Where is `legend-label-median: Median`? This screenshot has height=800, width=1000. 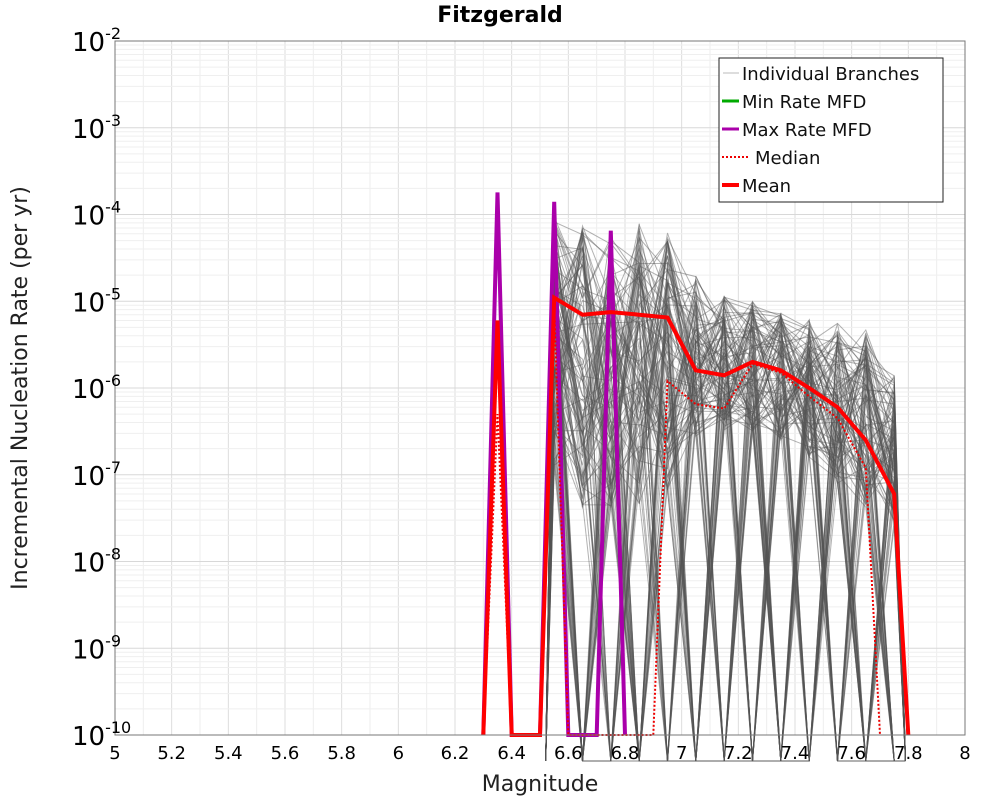
legend-label-median: Median is located at coordinates (787, 158).